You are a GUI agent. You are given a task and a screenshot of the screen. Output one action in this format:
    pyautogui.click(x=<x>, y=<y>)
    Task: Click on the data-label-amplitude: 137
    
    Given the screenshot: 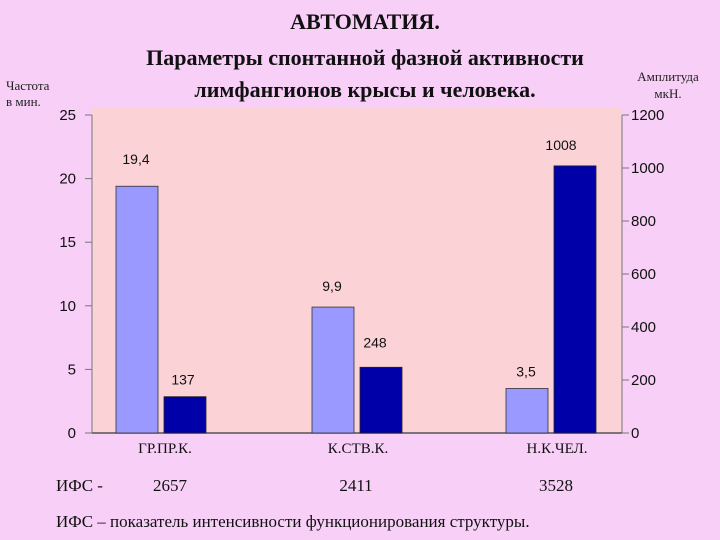 What is the action you would take?
    pyautogui.click(x=183, y=380)
    